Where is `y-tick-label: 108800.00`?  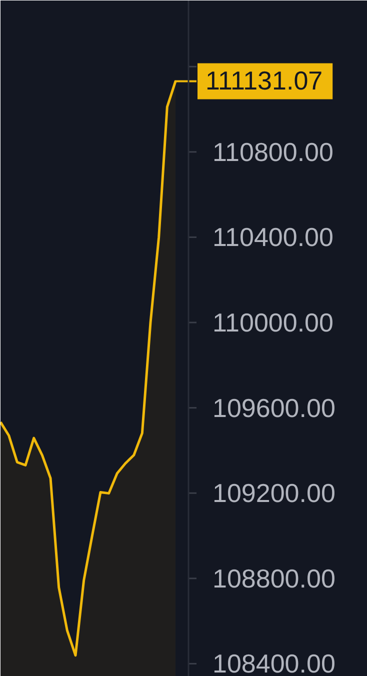
y-tick-label: 108800.00 is located at coordinates (274, 578).